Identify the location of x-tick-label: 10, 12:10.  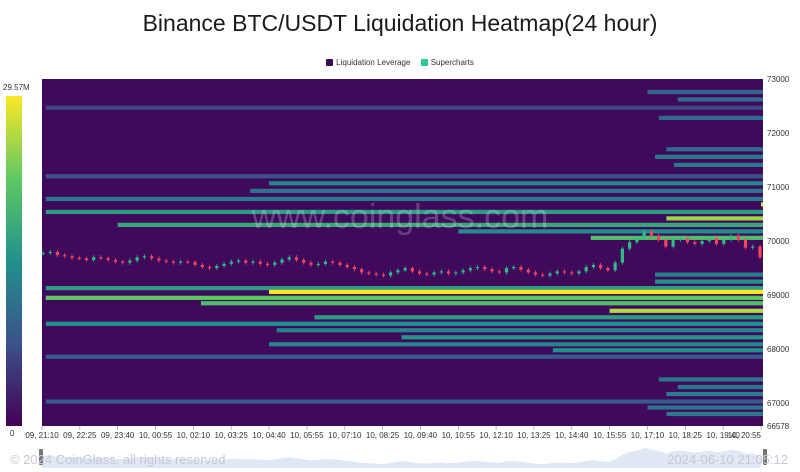
(496, 435).